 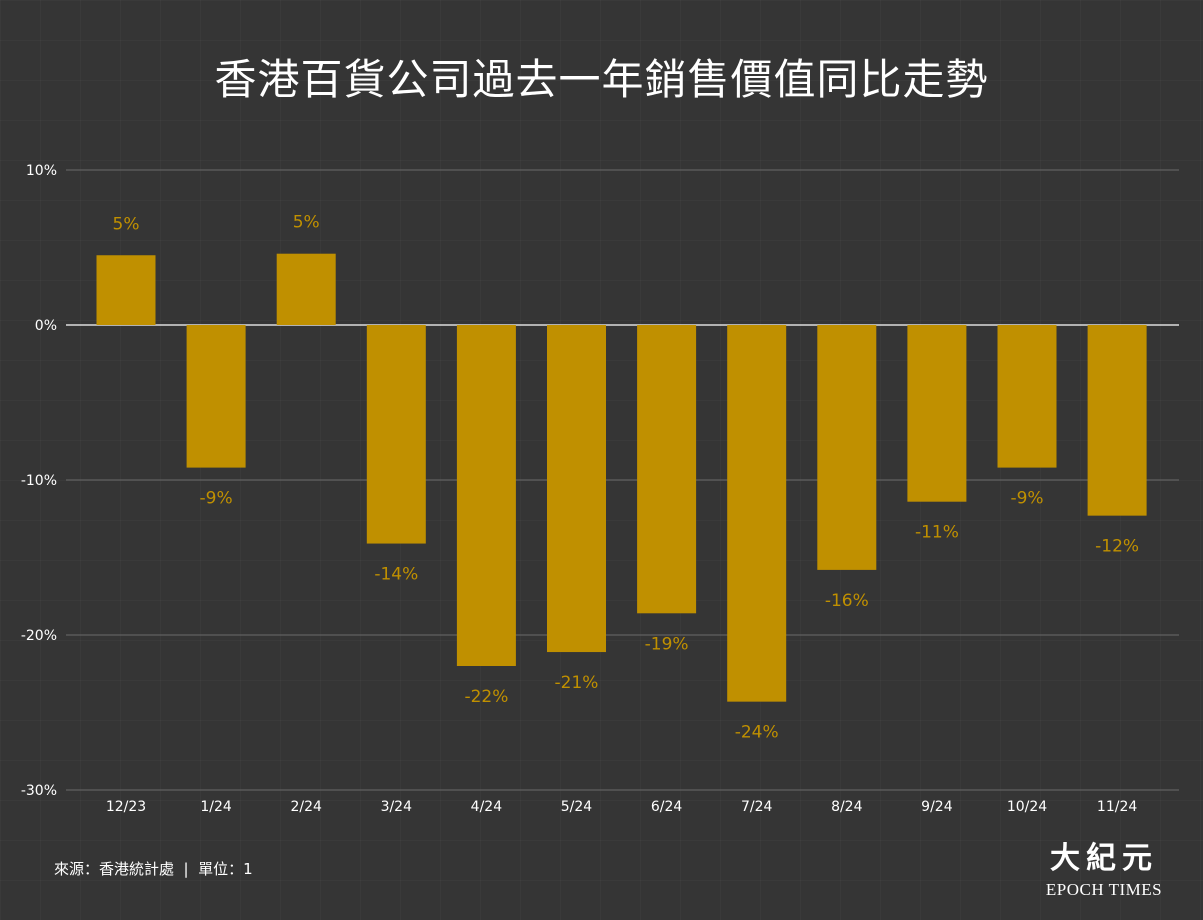 What do you see at coordinates (601, 79) in the screenshot?
I see `chart-title: 香港百貨公司過去一年銷售價值同比走勢` at bounding box center [601, 79].